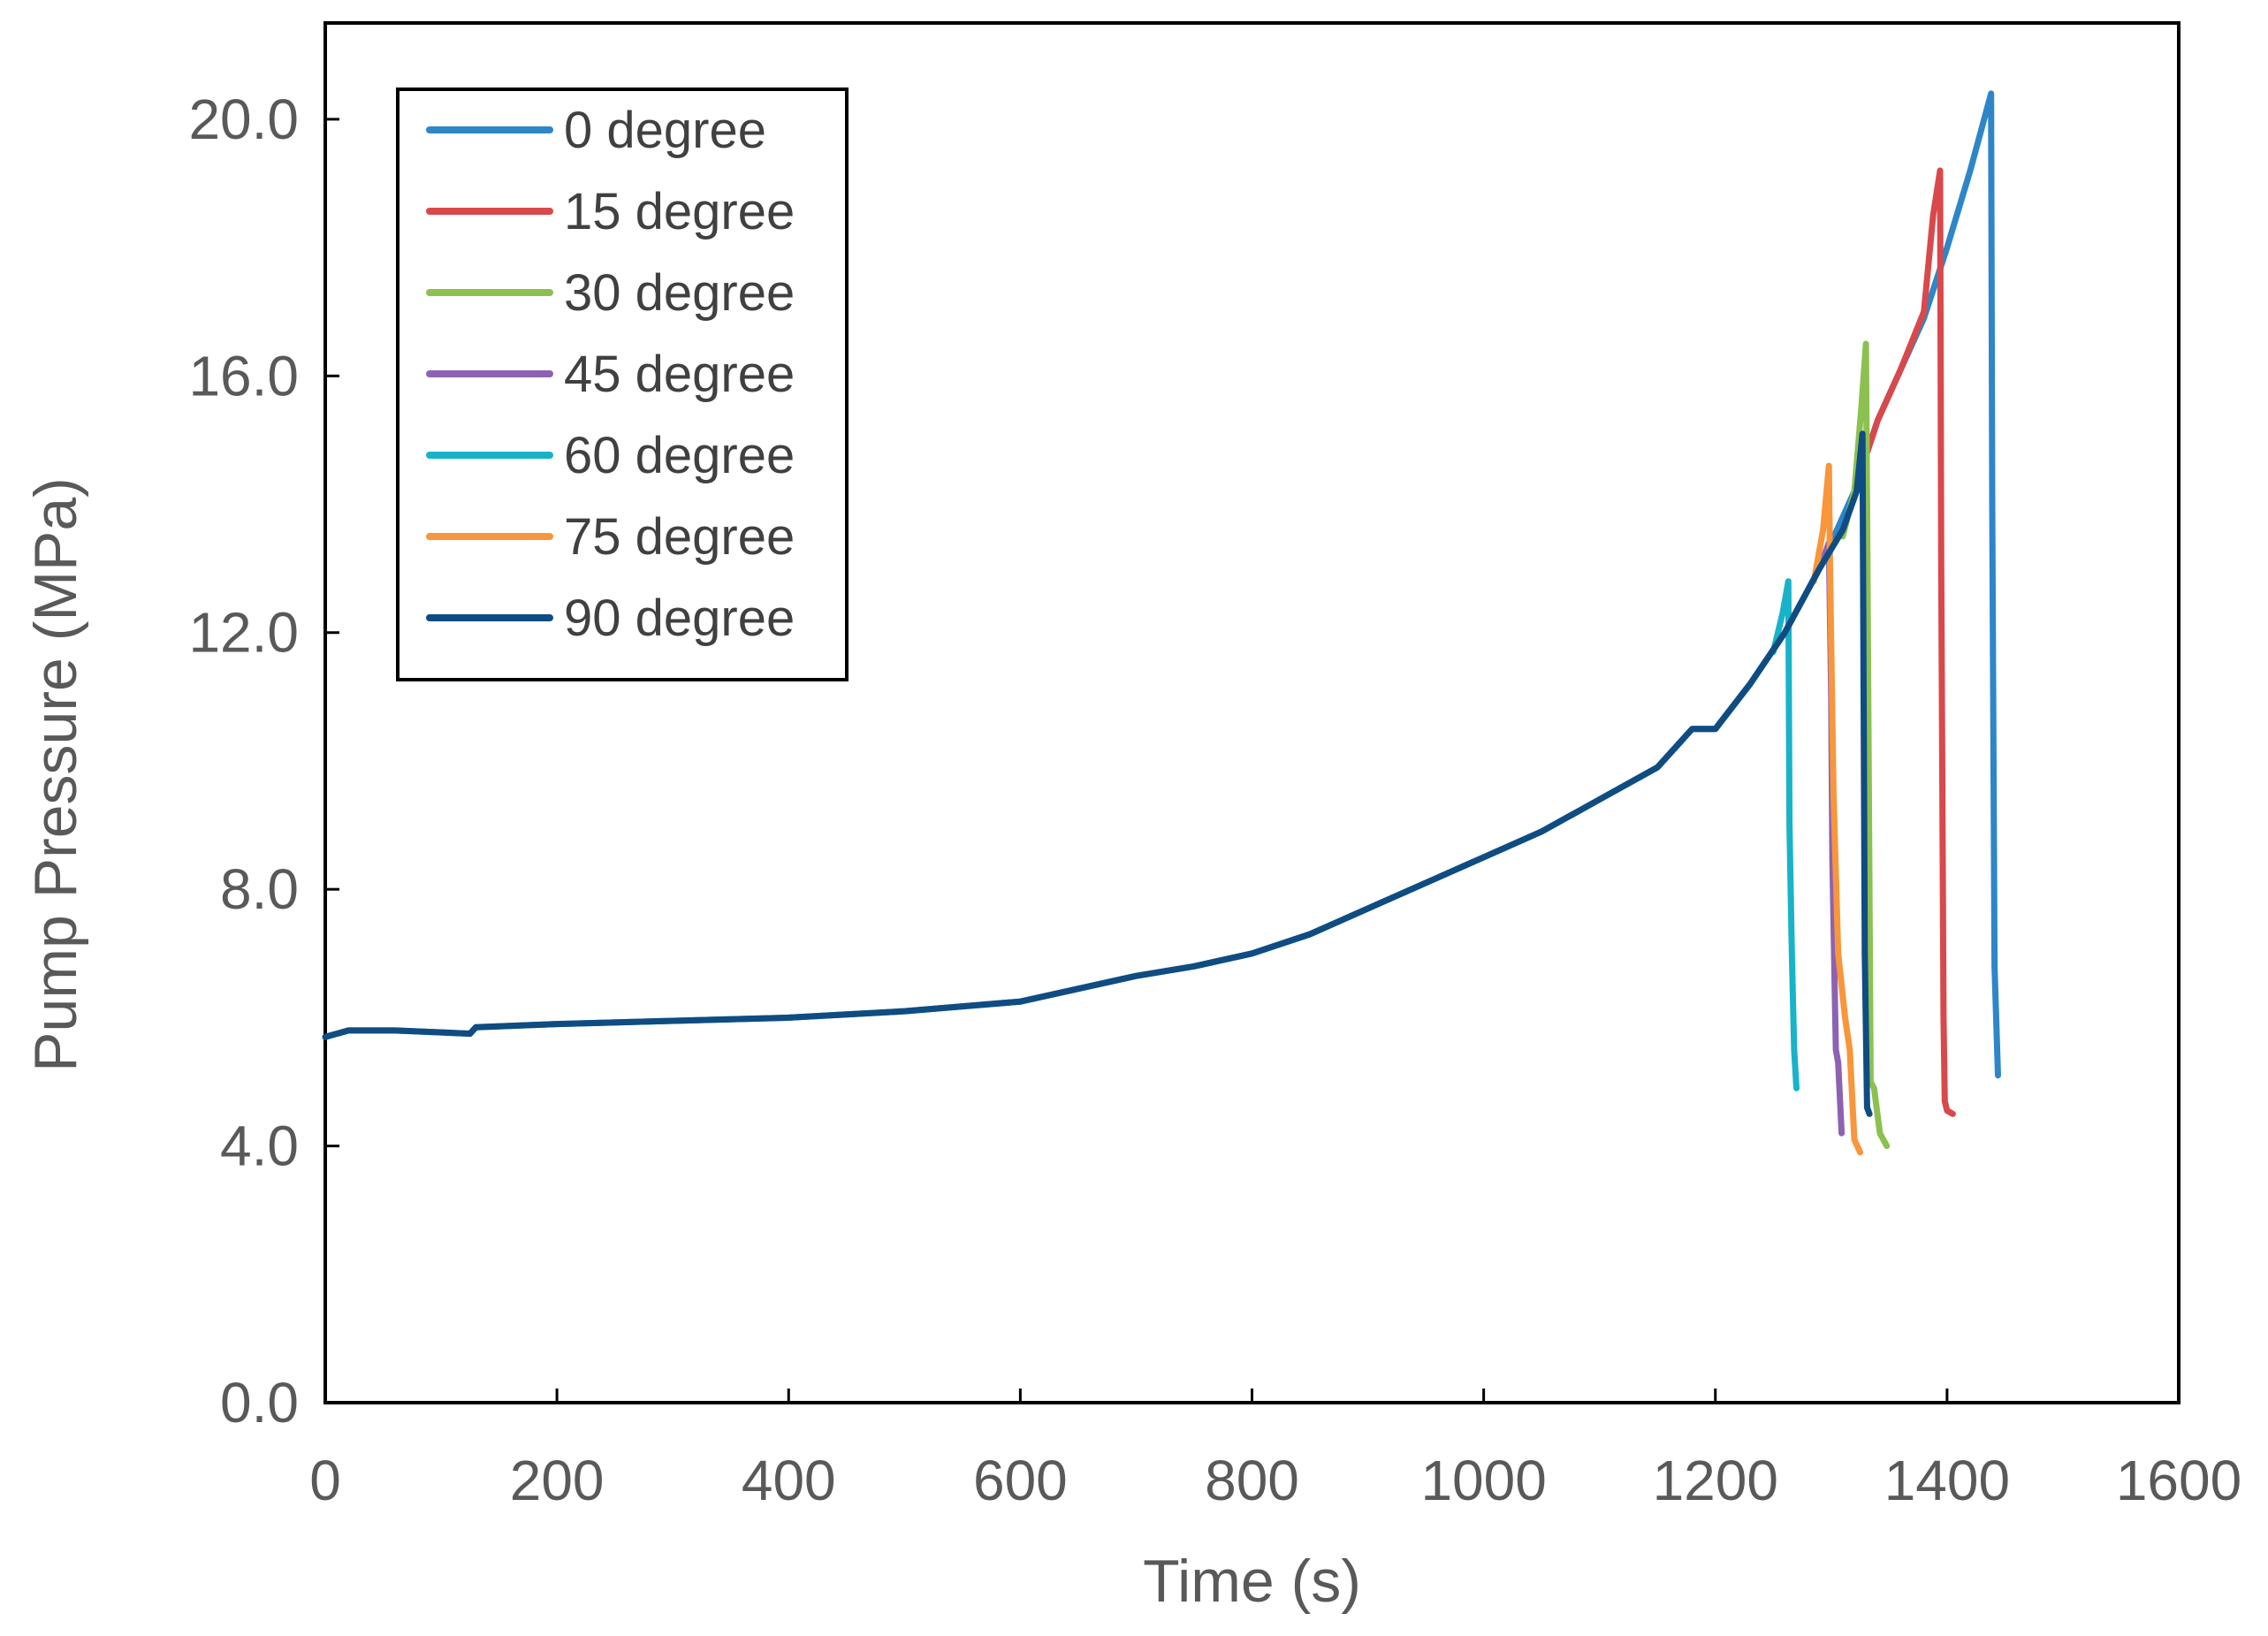 This screenshot has width=2268, height=1636. What do you see at coordinates (259, 889) in the screenshot?
I see `y-tick-label: 8.0` at bounding box center [259, 889].